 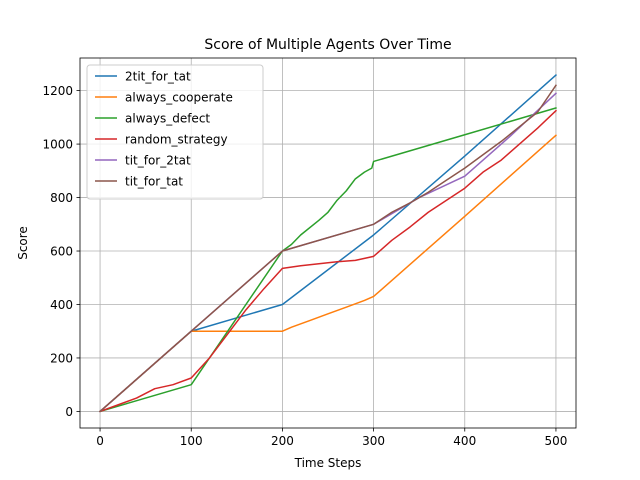 What do you see at coordinates (328, 463) in the screenshot?
I see `x-axis-label: Time Steps` at bounding box center [328, 463].